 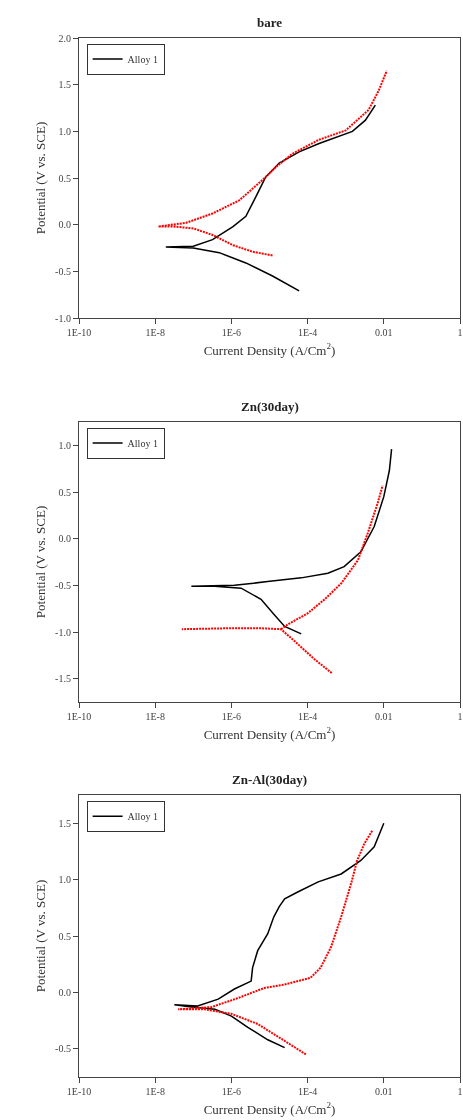 What do you see at coordinates (270, 406) in the screenshot?
I see `chart-title: Zn(30day)` at bounding box center [270, 406].